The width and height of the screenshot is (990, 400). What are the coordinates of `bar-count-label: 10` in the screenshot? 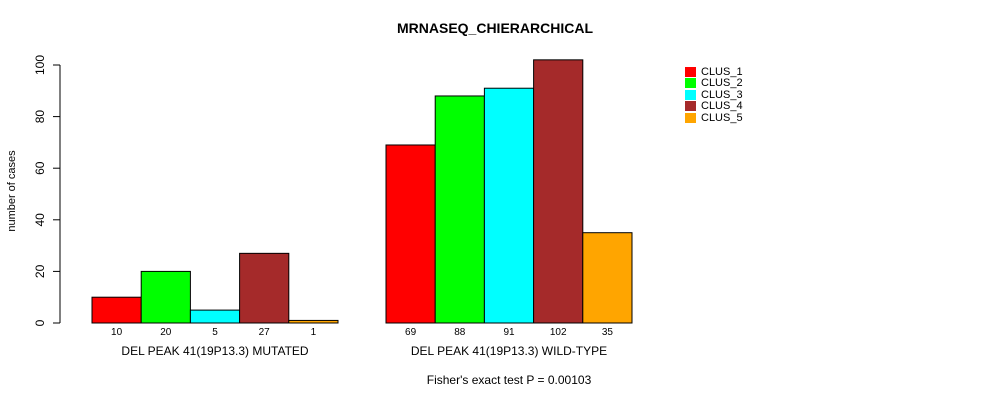 It's located at (117, 332).